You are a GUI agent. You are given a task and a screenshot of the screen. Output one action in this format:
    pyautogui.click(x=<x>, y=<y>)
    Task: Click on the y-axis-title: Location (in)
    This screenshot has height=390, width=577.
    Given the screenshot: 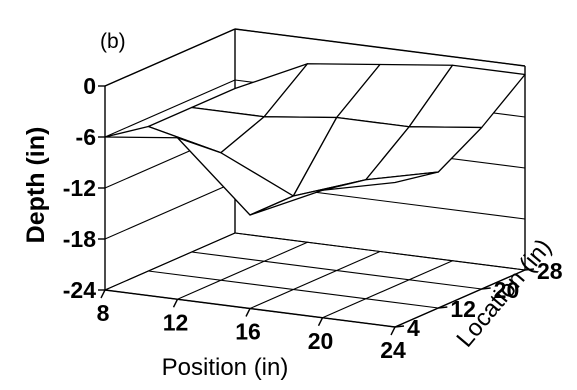 What is the action you would take?
    pyautogui.click(x=504, y=293)
    